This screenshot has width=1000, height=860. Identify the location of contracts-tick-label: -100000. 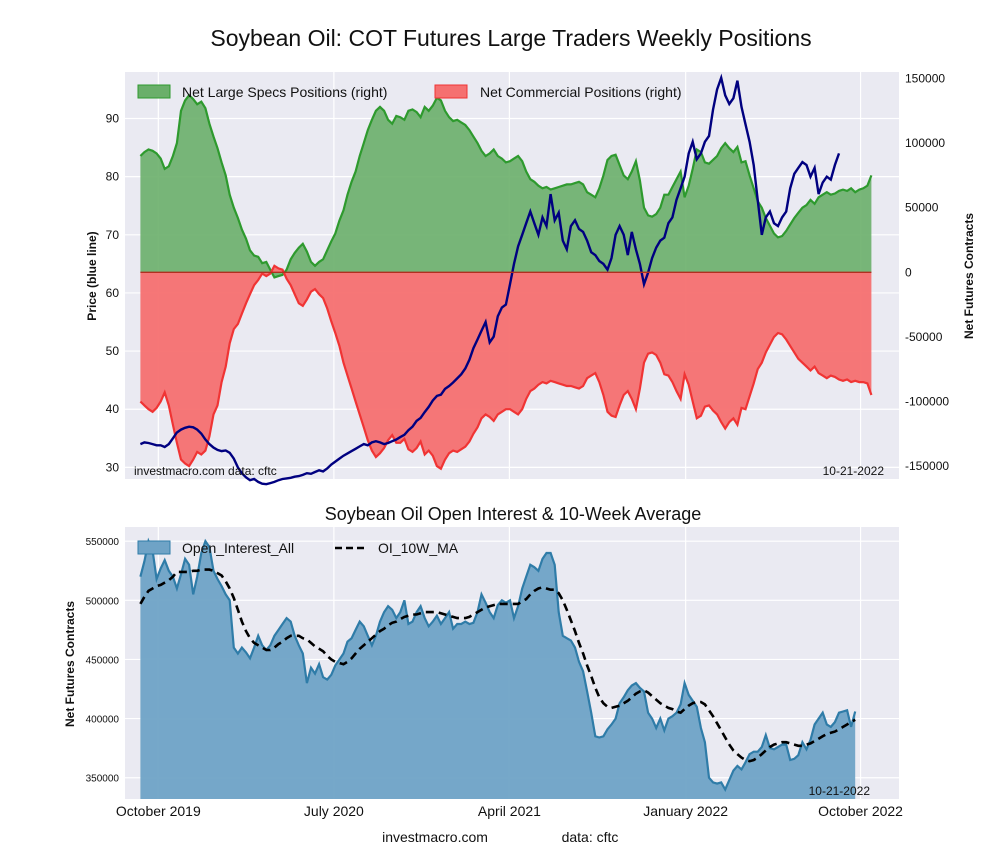
(927, 401).